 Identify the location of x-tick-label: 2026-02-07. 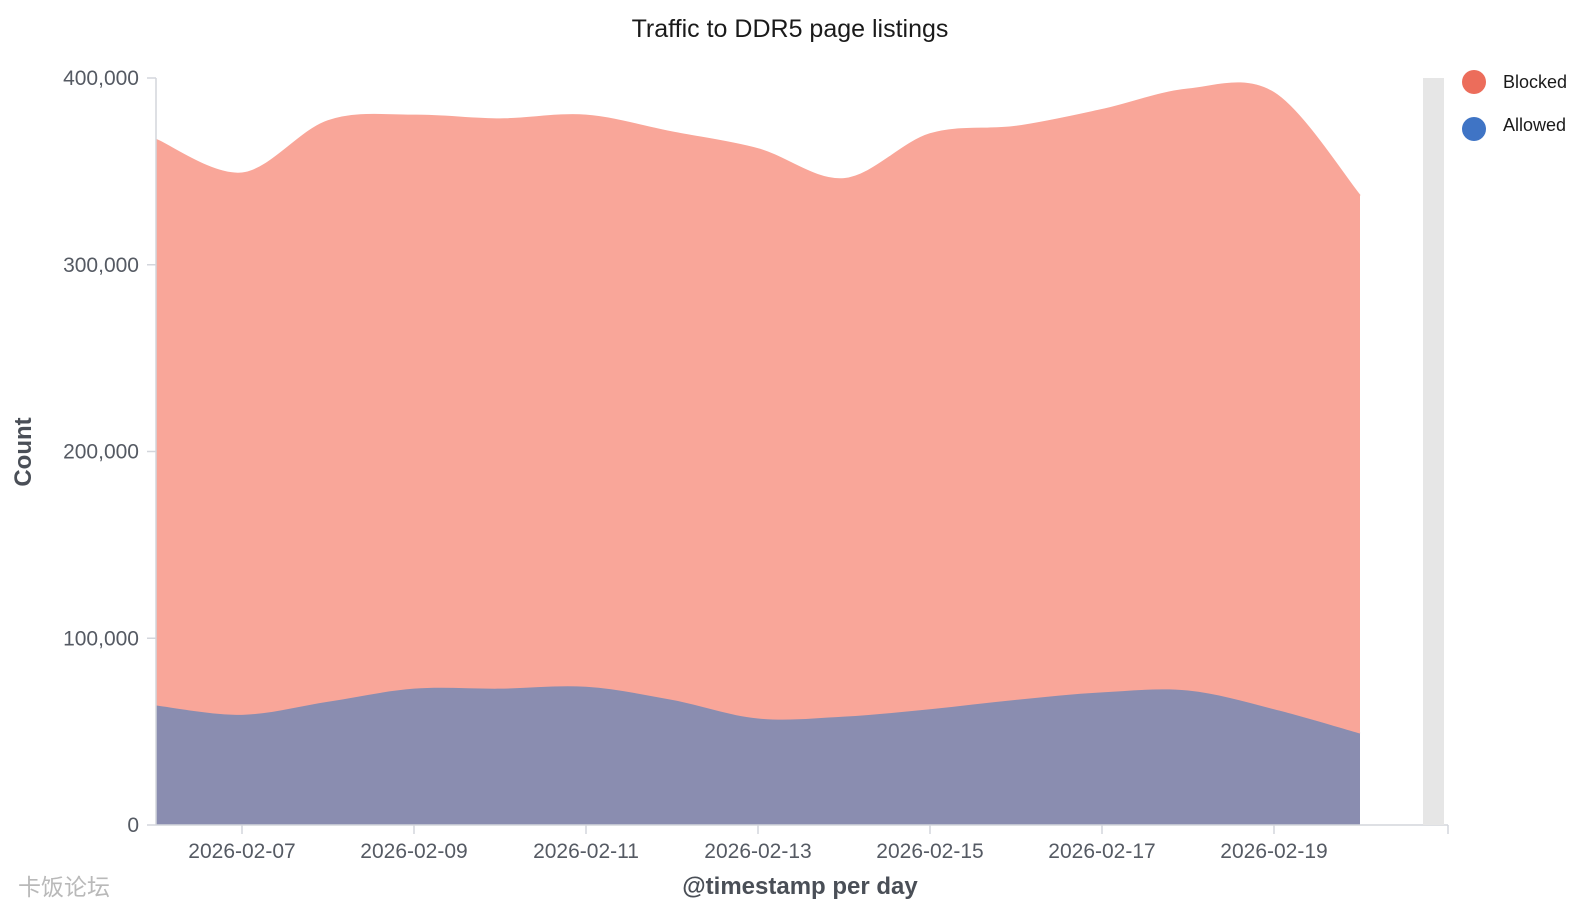
(241, 851).